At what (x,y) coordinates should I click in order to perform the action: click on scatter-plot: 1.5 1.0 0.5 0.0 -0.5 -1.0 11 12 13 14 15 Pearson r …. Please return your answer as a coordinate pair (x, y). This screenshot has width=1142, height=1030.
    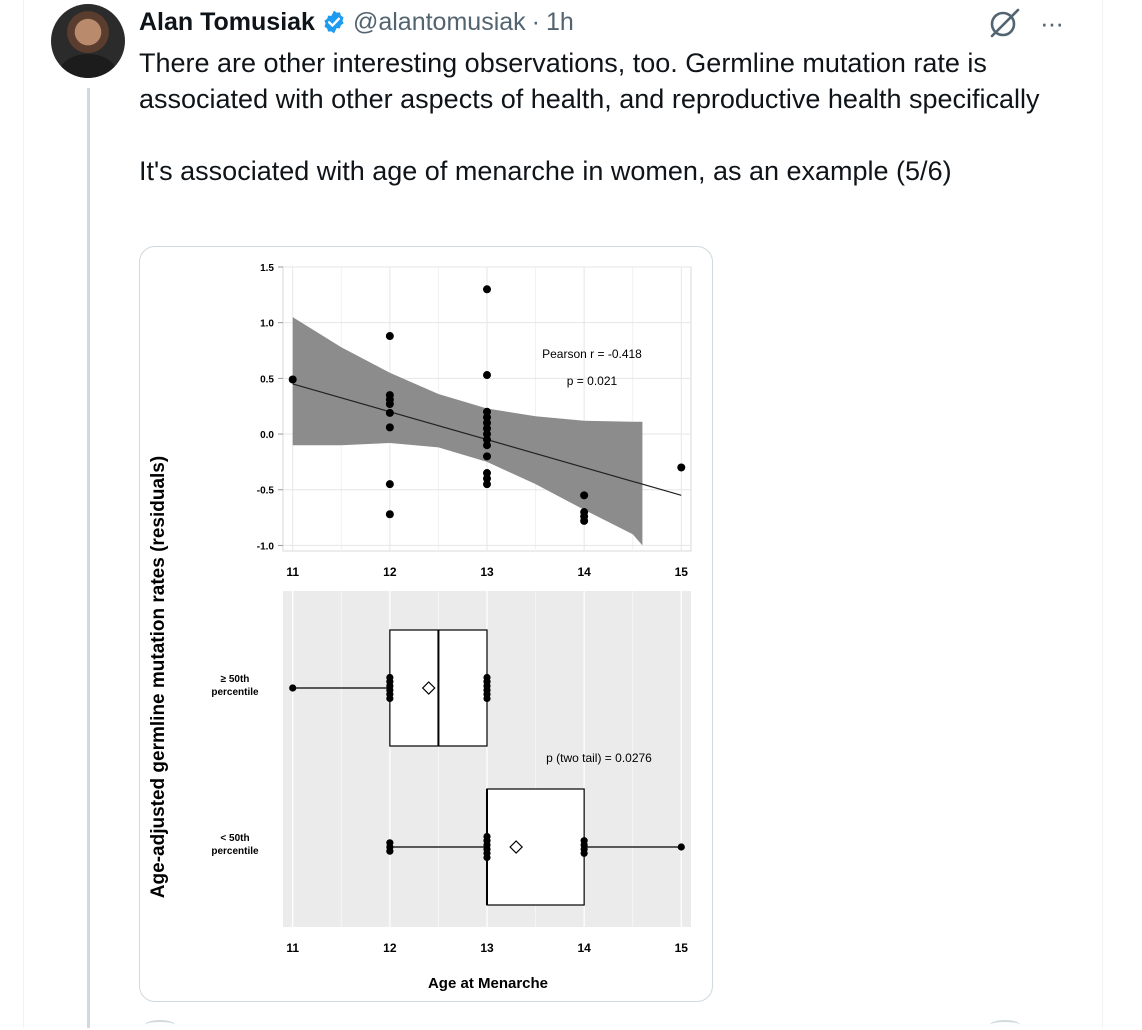
    Looking at the image, I should click on (474, 421).